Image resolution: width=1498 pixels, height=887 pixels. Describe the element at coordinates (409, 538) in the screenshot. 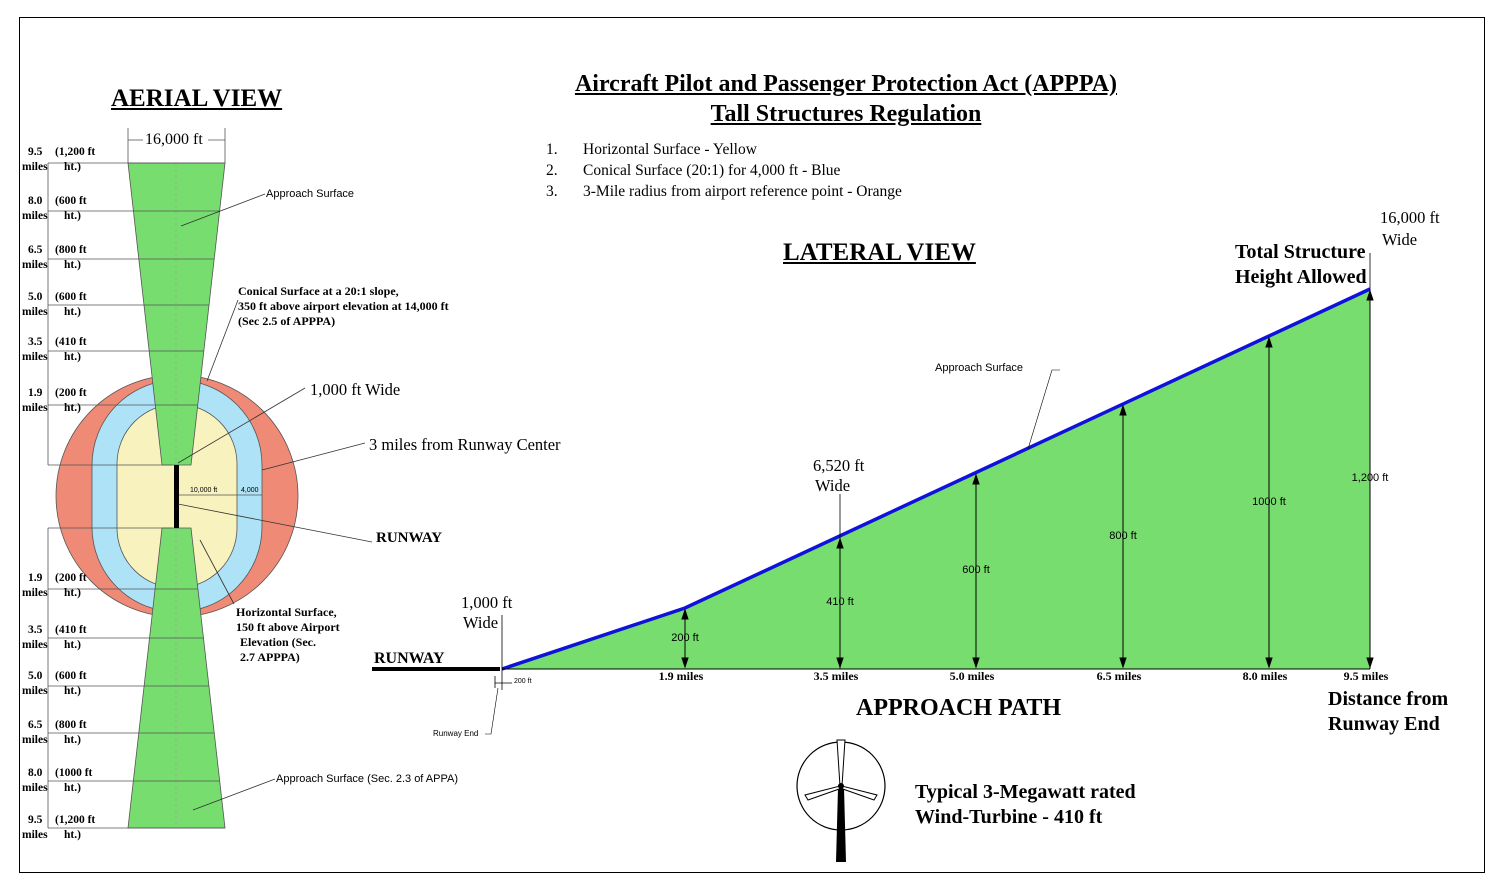

I see `aerial-runway-label: RUNWAY` at that location.